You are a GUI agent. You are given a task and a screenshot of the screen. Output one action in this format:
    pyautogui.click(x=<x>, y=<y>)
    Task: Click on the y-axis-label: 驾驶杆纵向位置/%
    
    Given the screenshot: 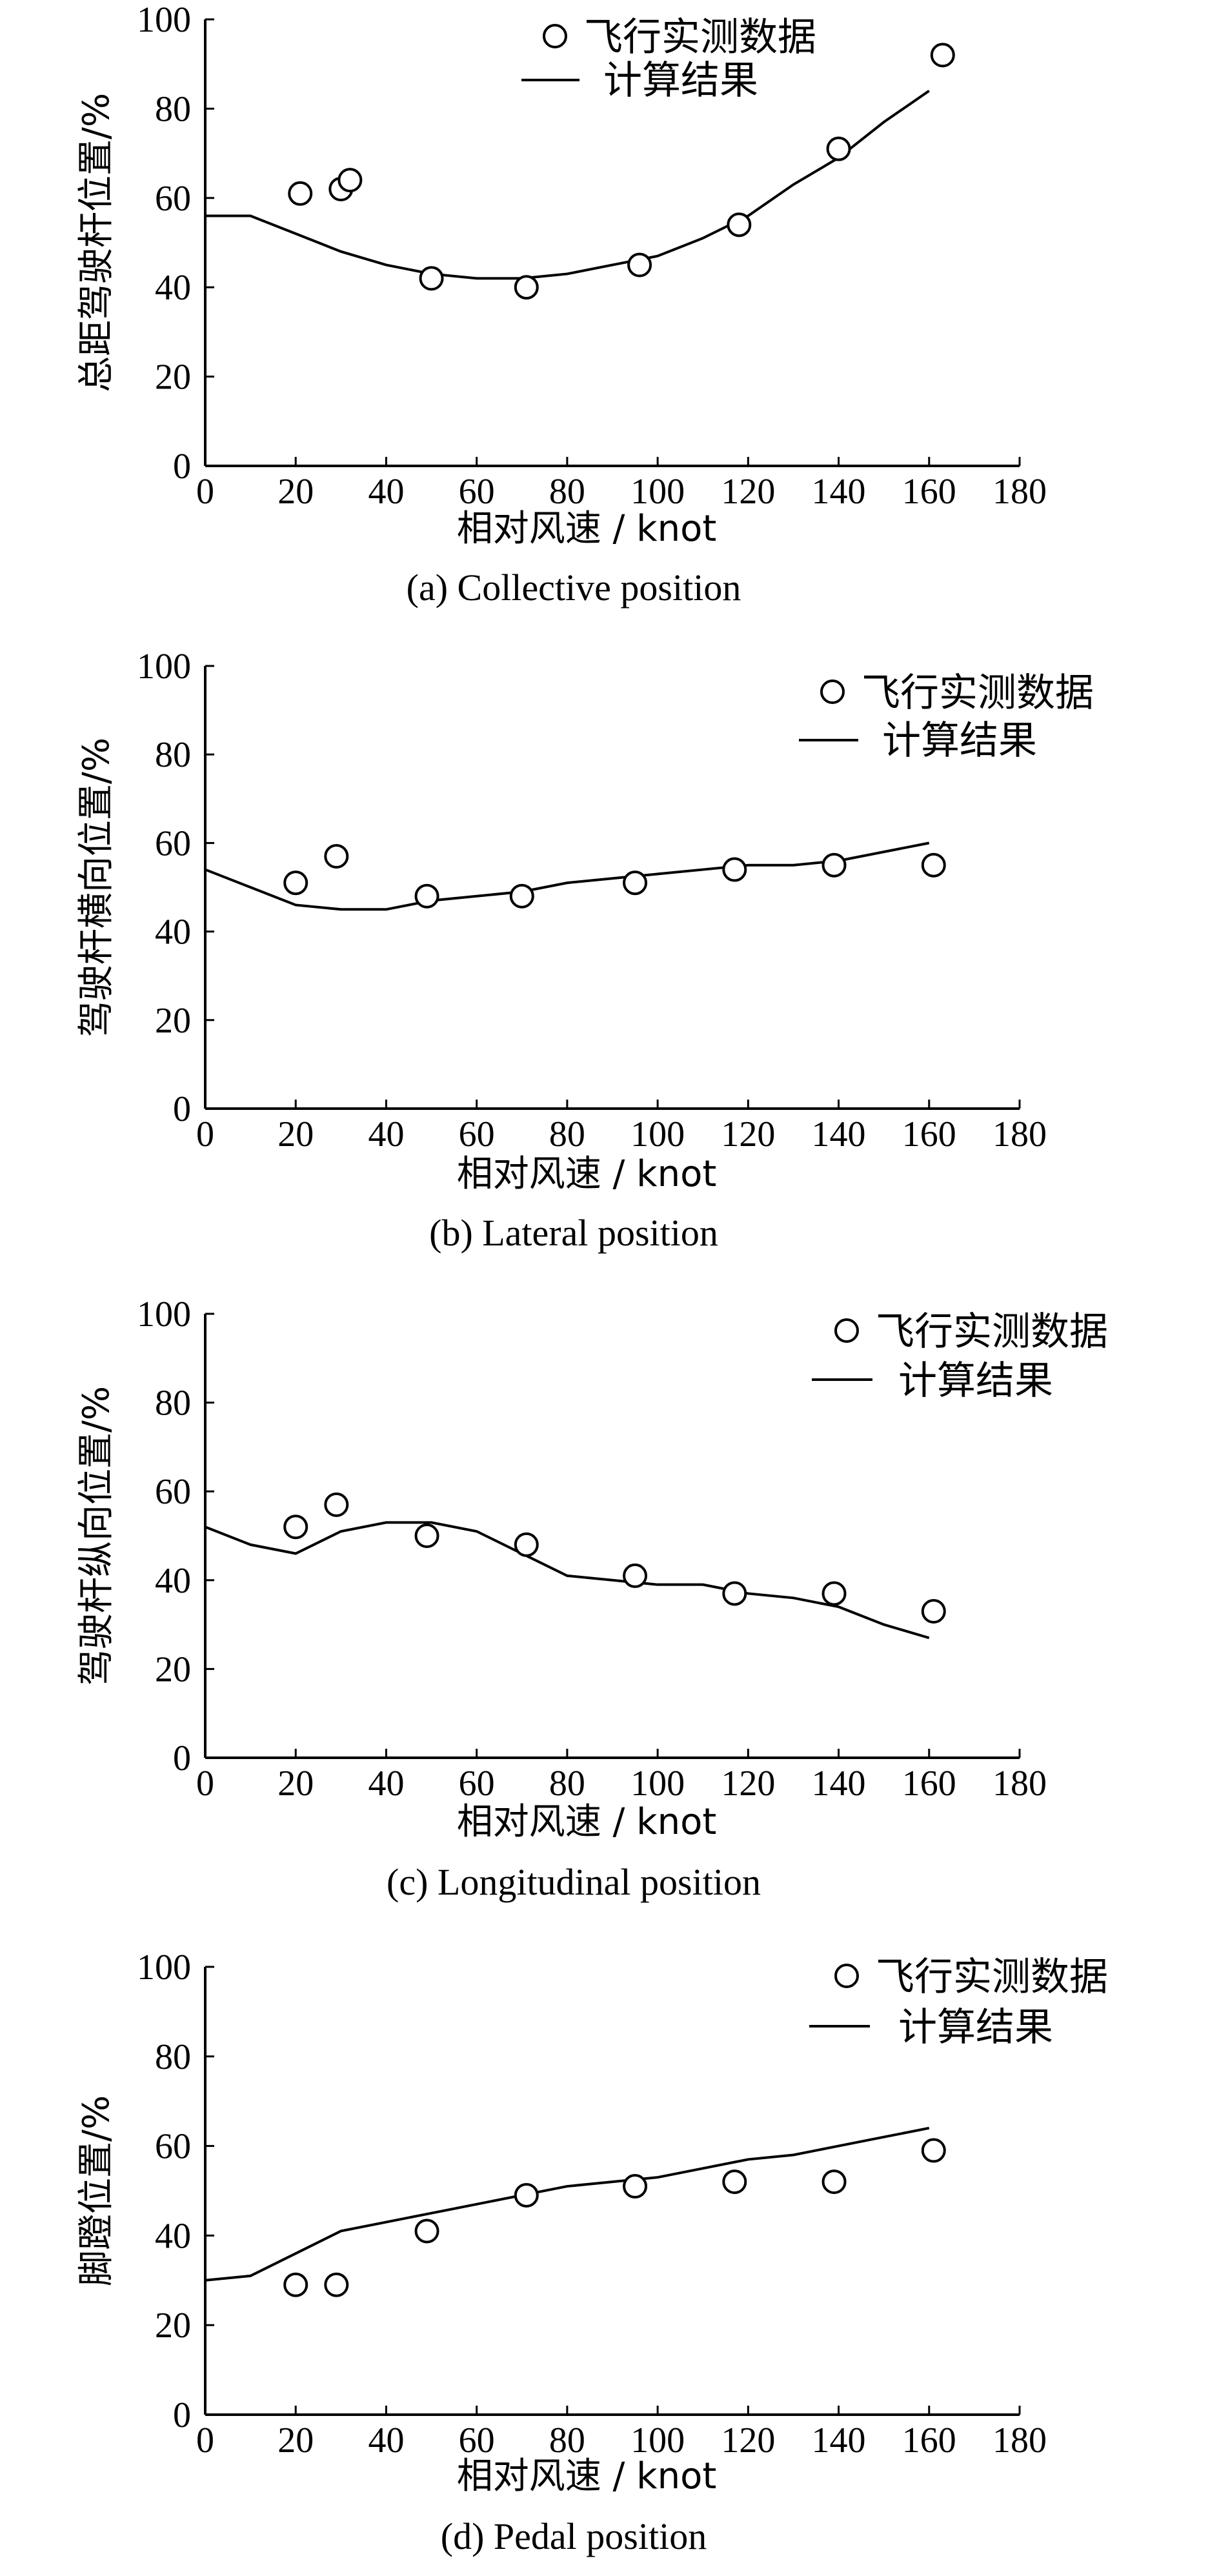 What is the action you would take?
    pyautogui.click(x=96, y=1536)
    